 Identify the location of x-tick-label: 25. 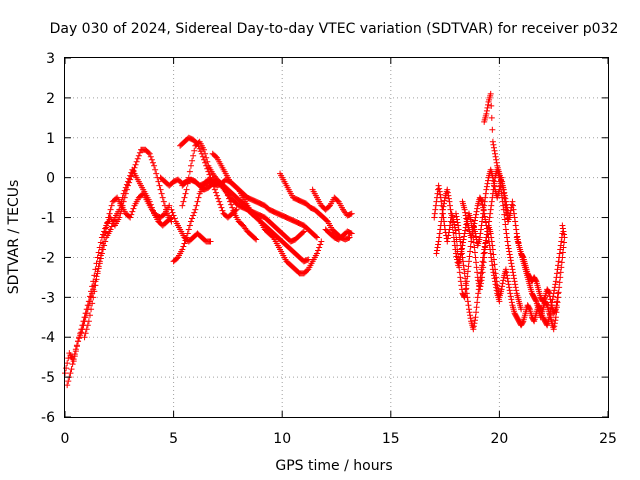
(608, 439).